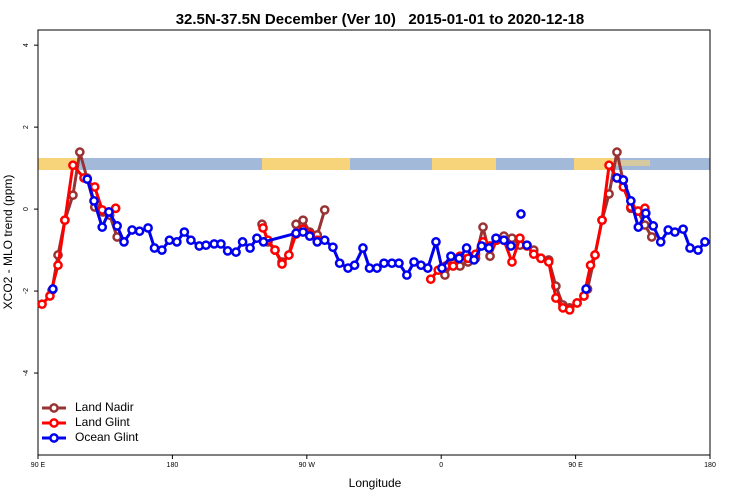 The width and height of the screenshot is (750, 500). What do you see at coordinates (375, 483) in the screenshot?
I see `x-axis-label: Longitude` at bounding box center [375, 483].